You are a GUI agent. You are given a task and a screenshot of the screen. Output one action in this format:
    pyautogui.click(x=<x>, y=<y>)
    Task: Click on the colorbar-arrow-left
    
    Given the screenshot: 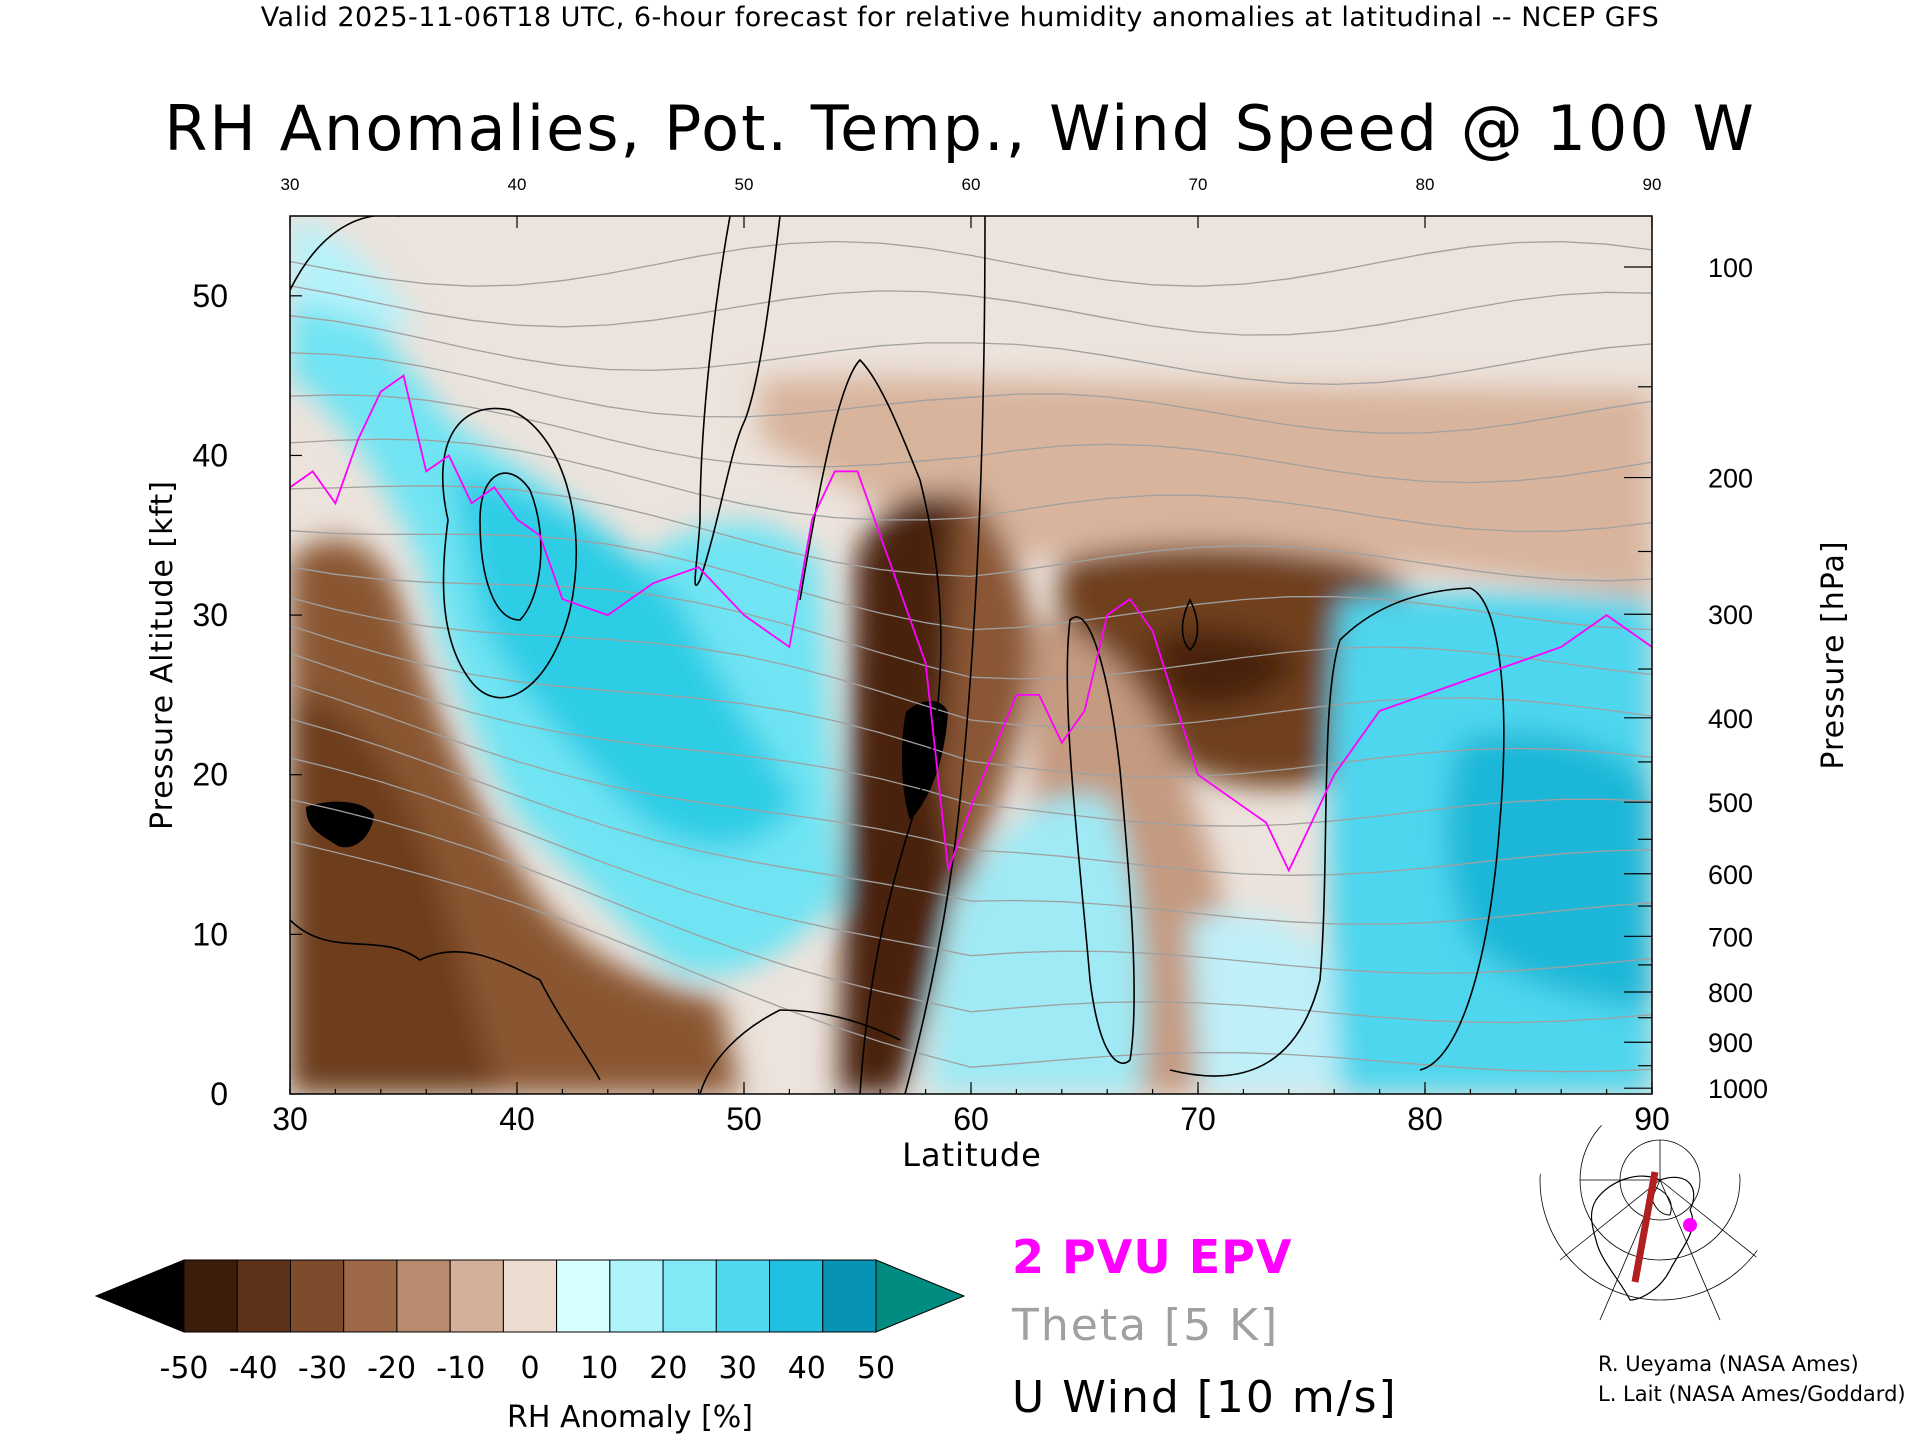 What is the action you would take?
    pyautogui.click(x=139, y=1296)
    